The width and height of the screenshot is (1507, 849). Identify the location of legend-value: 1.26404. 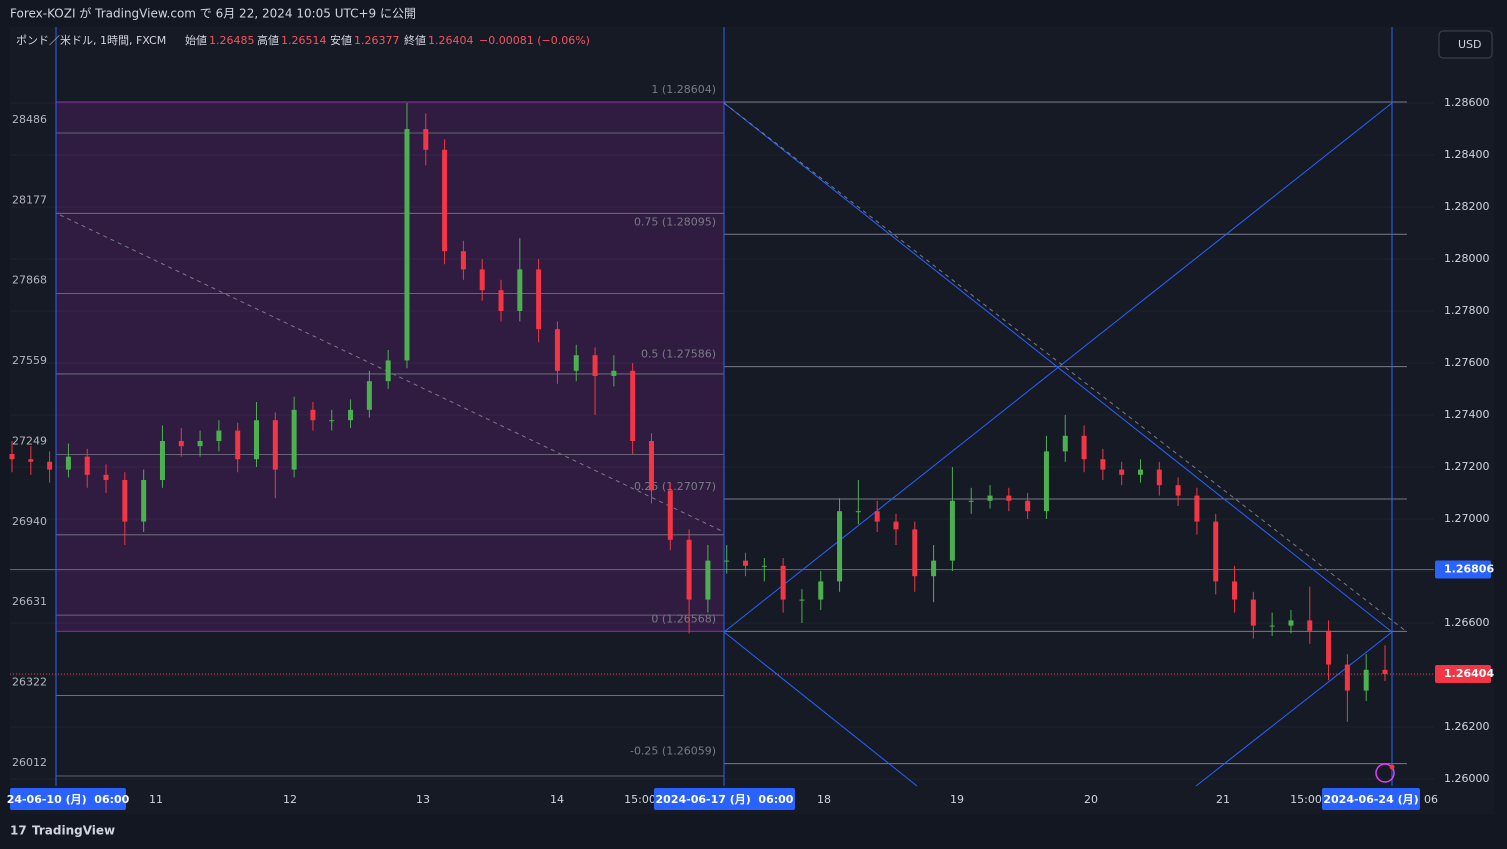
(451, 40).